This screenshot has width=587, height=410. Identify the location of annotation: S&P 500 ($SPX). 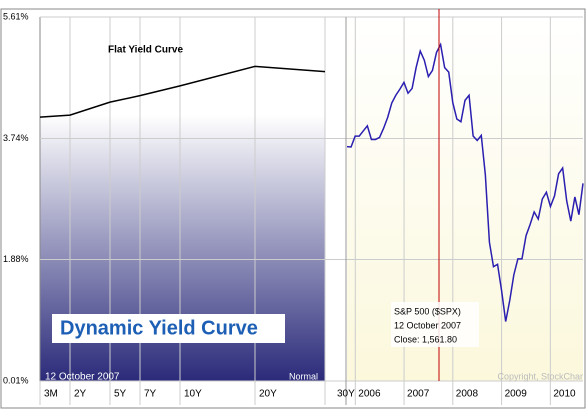
(427, 311).